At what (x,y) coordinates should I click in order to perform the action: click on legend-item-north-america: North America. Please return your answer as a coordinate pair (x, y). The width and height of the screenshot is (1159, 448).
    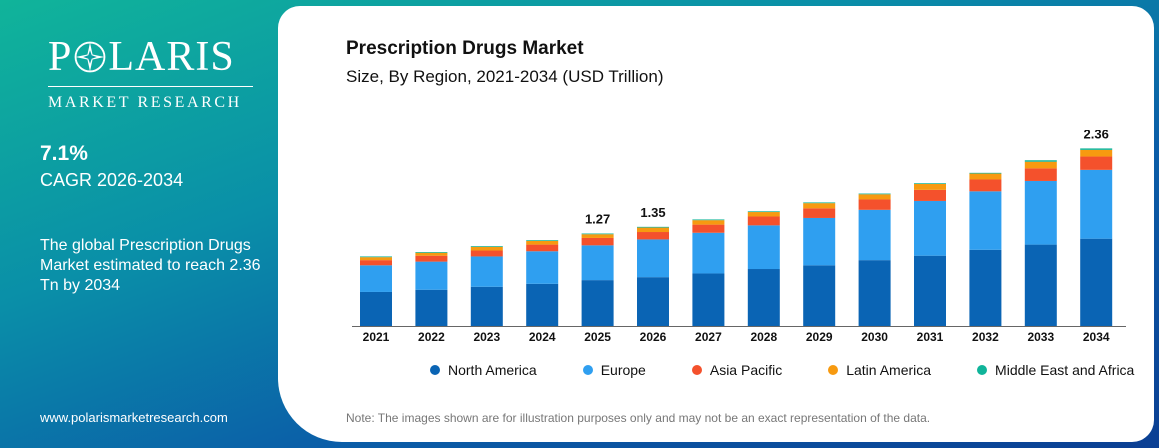
    Looking at the image, I should click on (483, 370).